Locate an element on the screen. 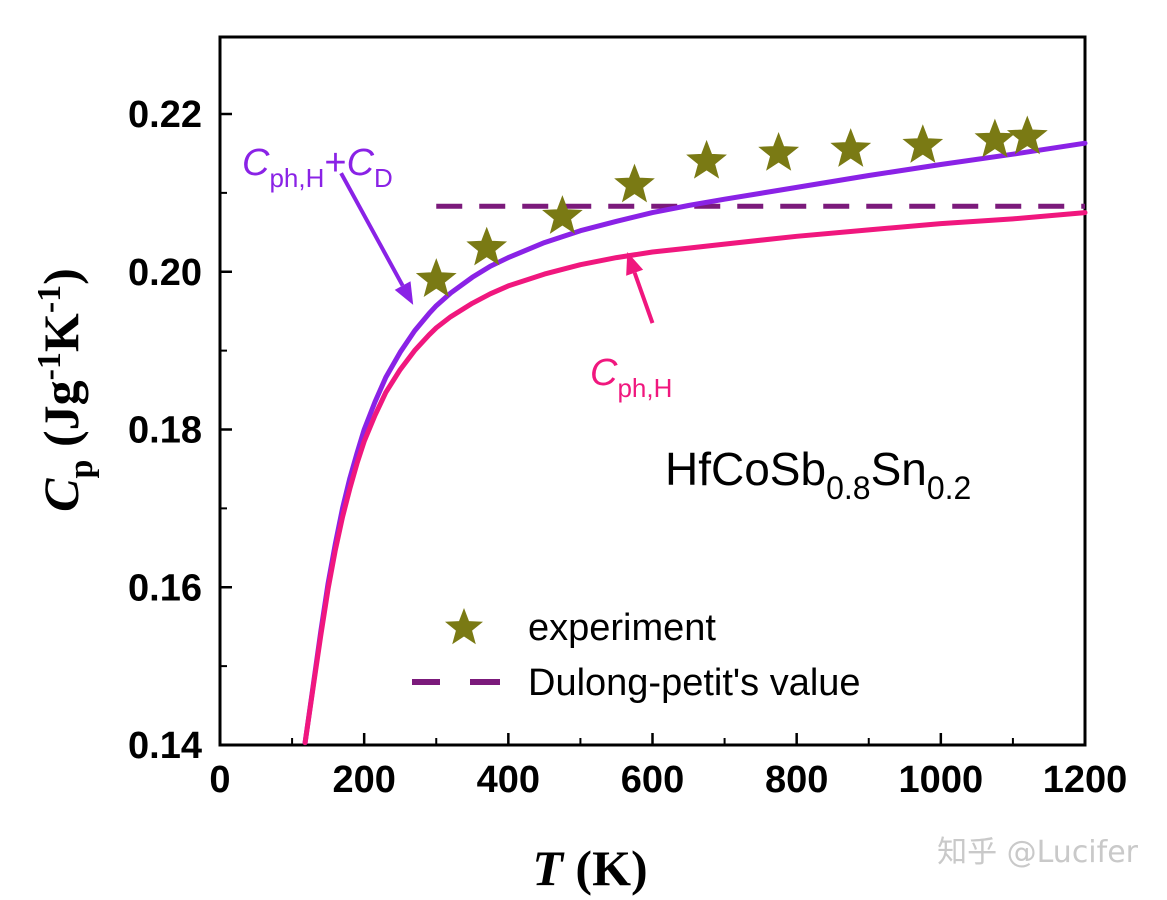 The height and width of the screenshot is (900, 1167). x-tick-label: 0 is located at coordinates (219, 780).